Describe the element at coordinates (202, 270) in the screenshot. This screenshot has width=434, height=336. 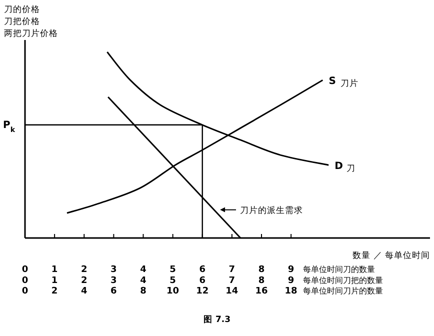
I see `x-tick-label: 6` at that location.